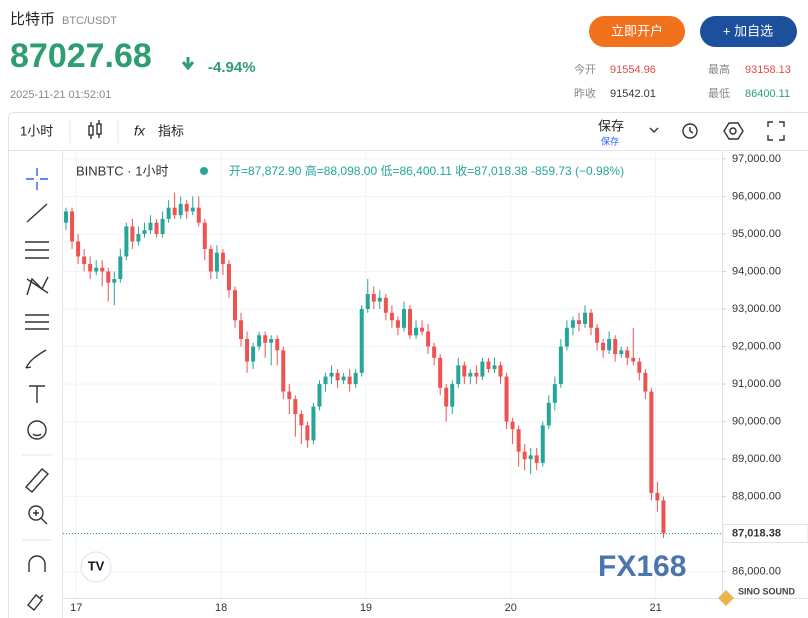 The height and width of the screenshot is (618, 808). Describe the element at coordinates (610, 140) in the screenshot. I see `save-sub: 保存` at that location.